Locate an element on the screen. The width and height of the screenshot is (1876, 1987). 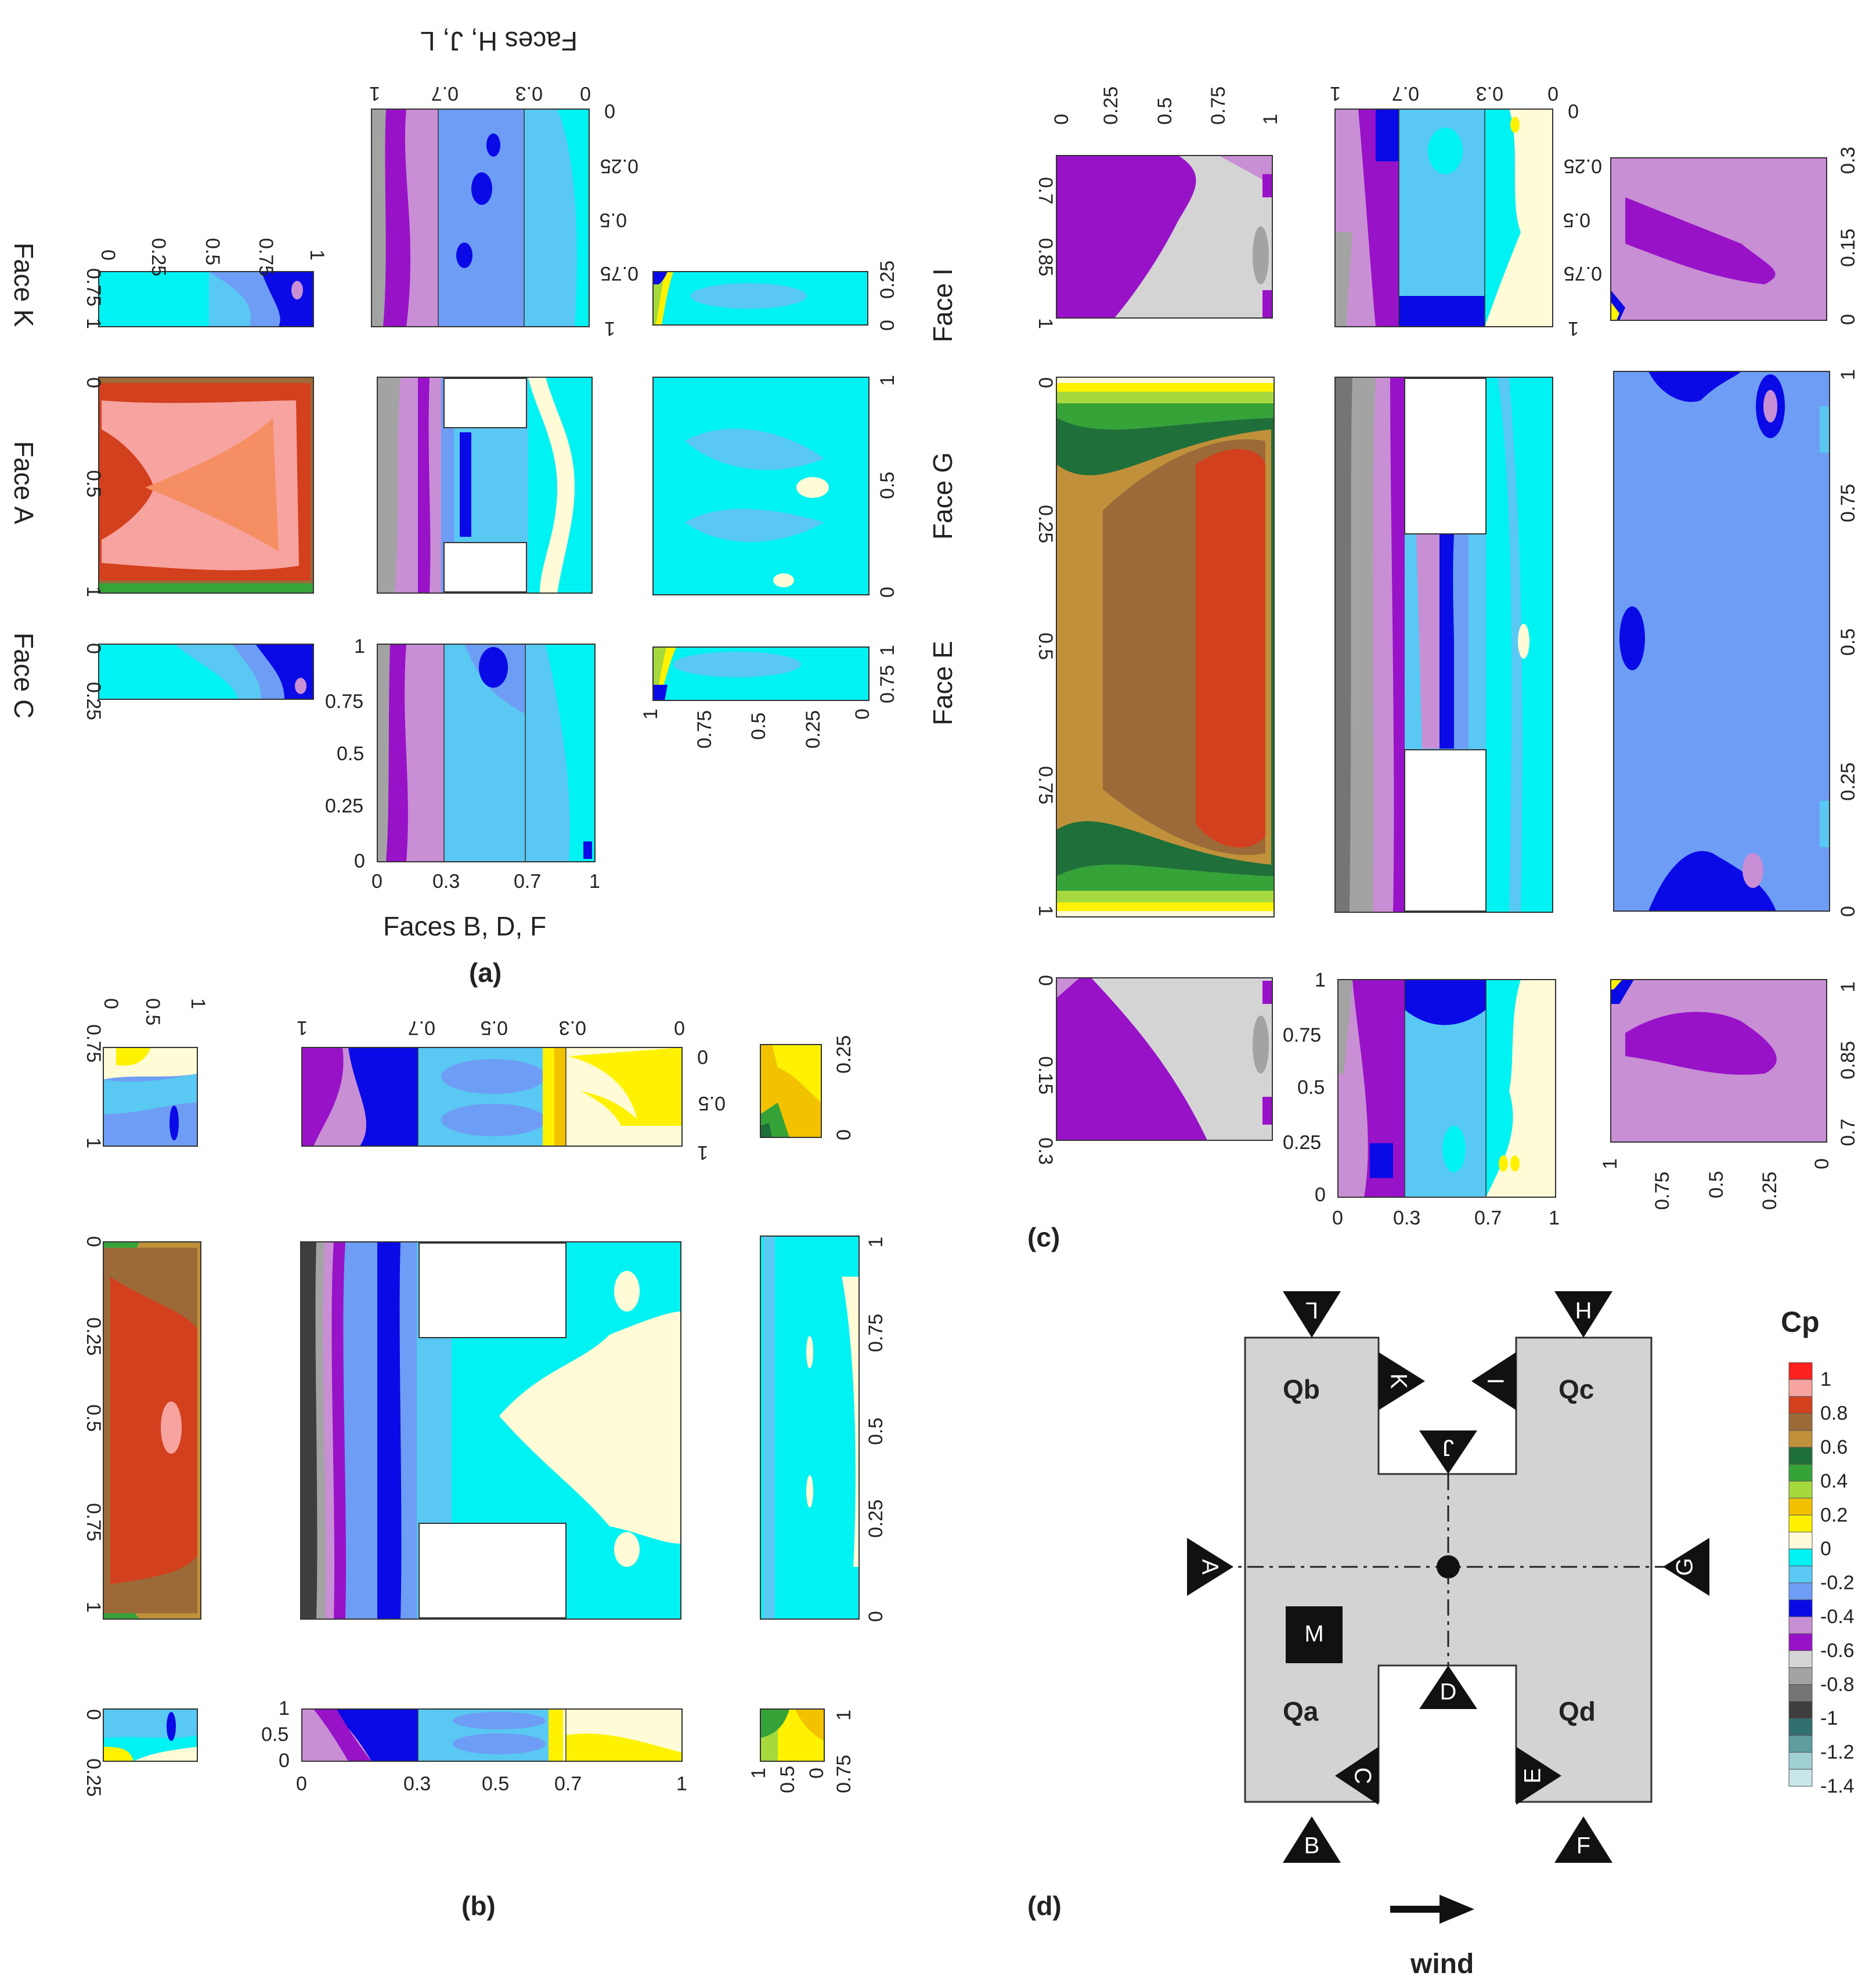
marker-c: C is located at coordinates (1357, 1776).